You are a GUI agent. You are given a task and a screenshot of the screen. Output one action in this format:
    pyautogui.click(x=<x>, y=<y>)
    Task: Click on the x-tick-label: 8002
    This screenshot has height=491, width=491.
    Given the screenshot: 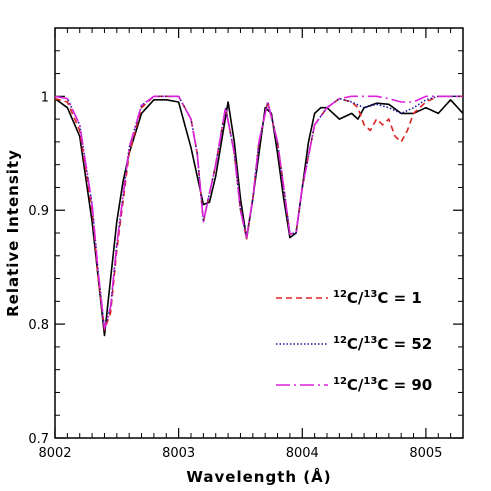 What is the action you would take?
    pyautogui.click(x=54, y=453)
    